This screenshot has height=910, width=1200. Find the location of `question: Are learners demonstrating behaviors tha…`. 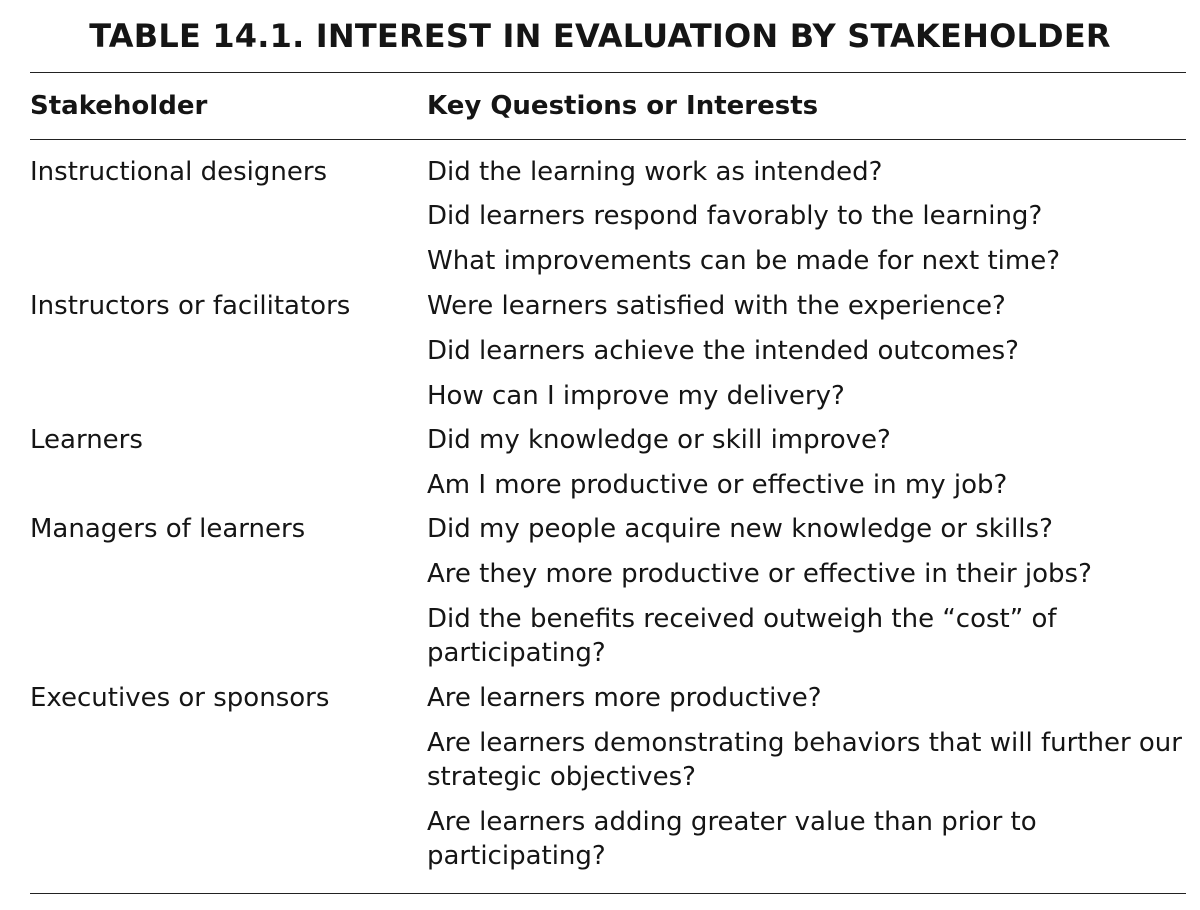

question: Are learners demonstrating behaviors tha… is located at coordinates (804, 760).